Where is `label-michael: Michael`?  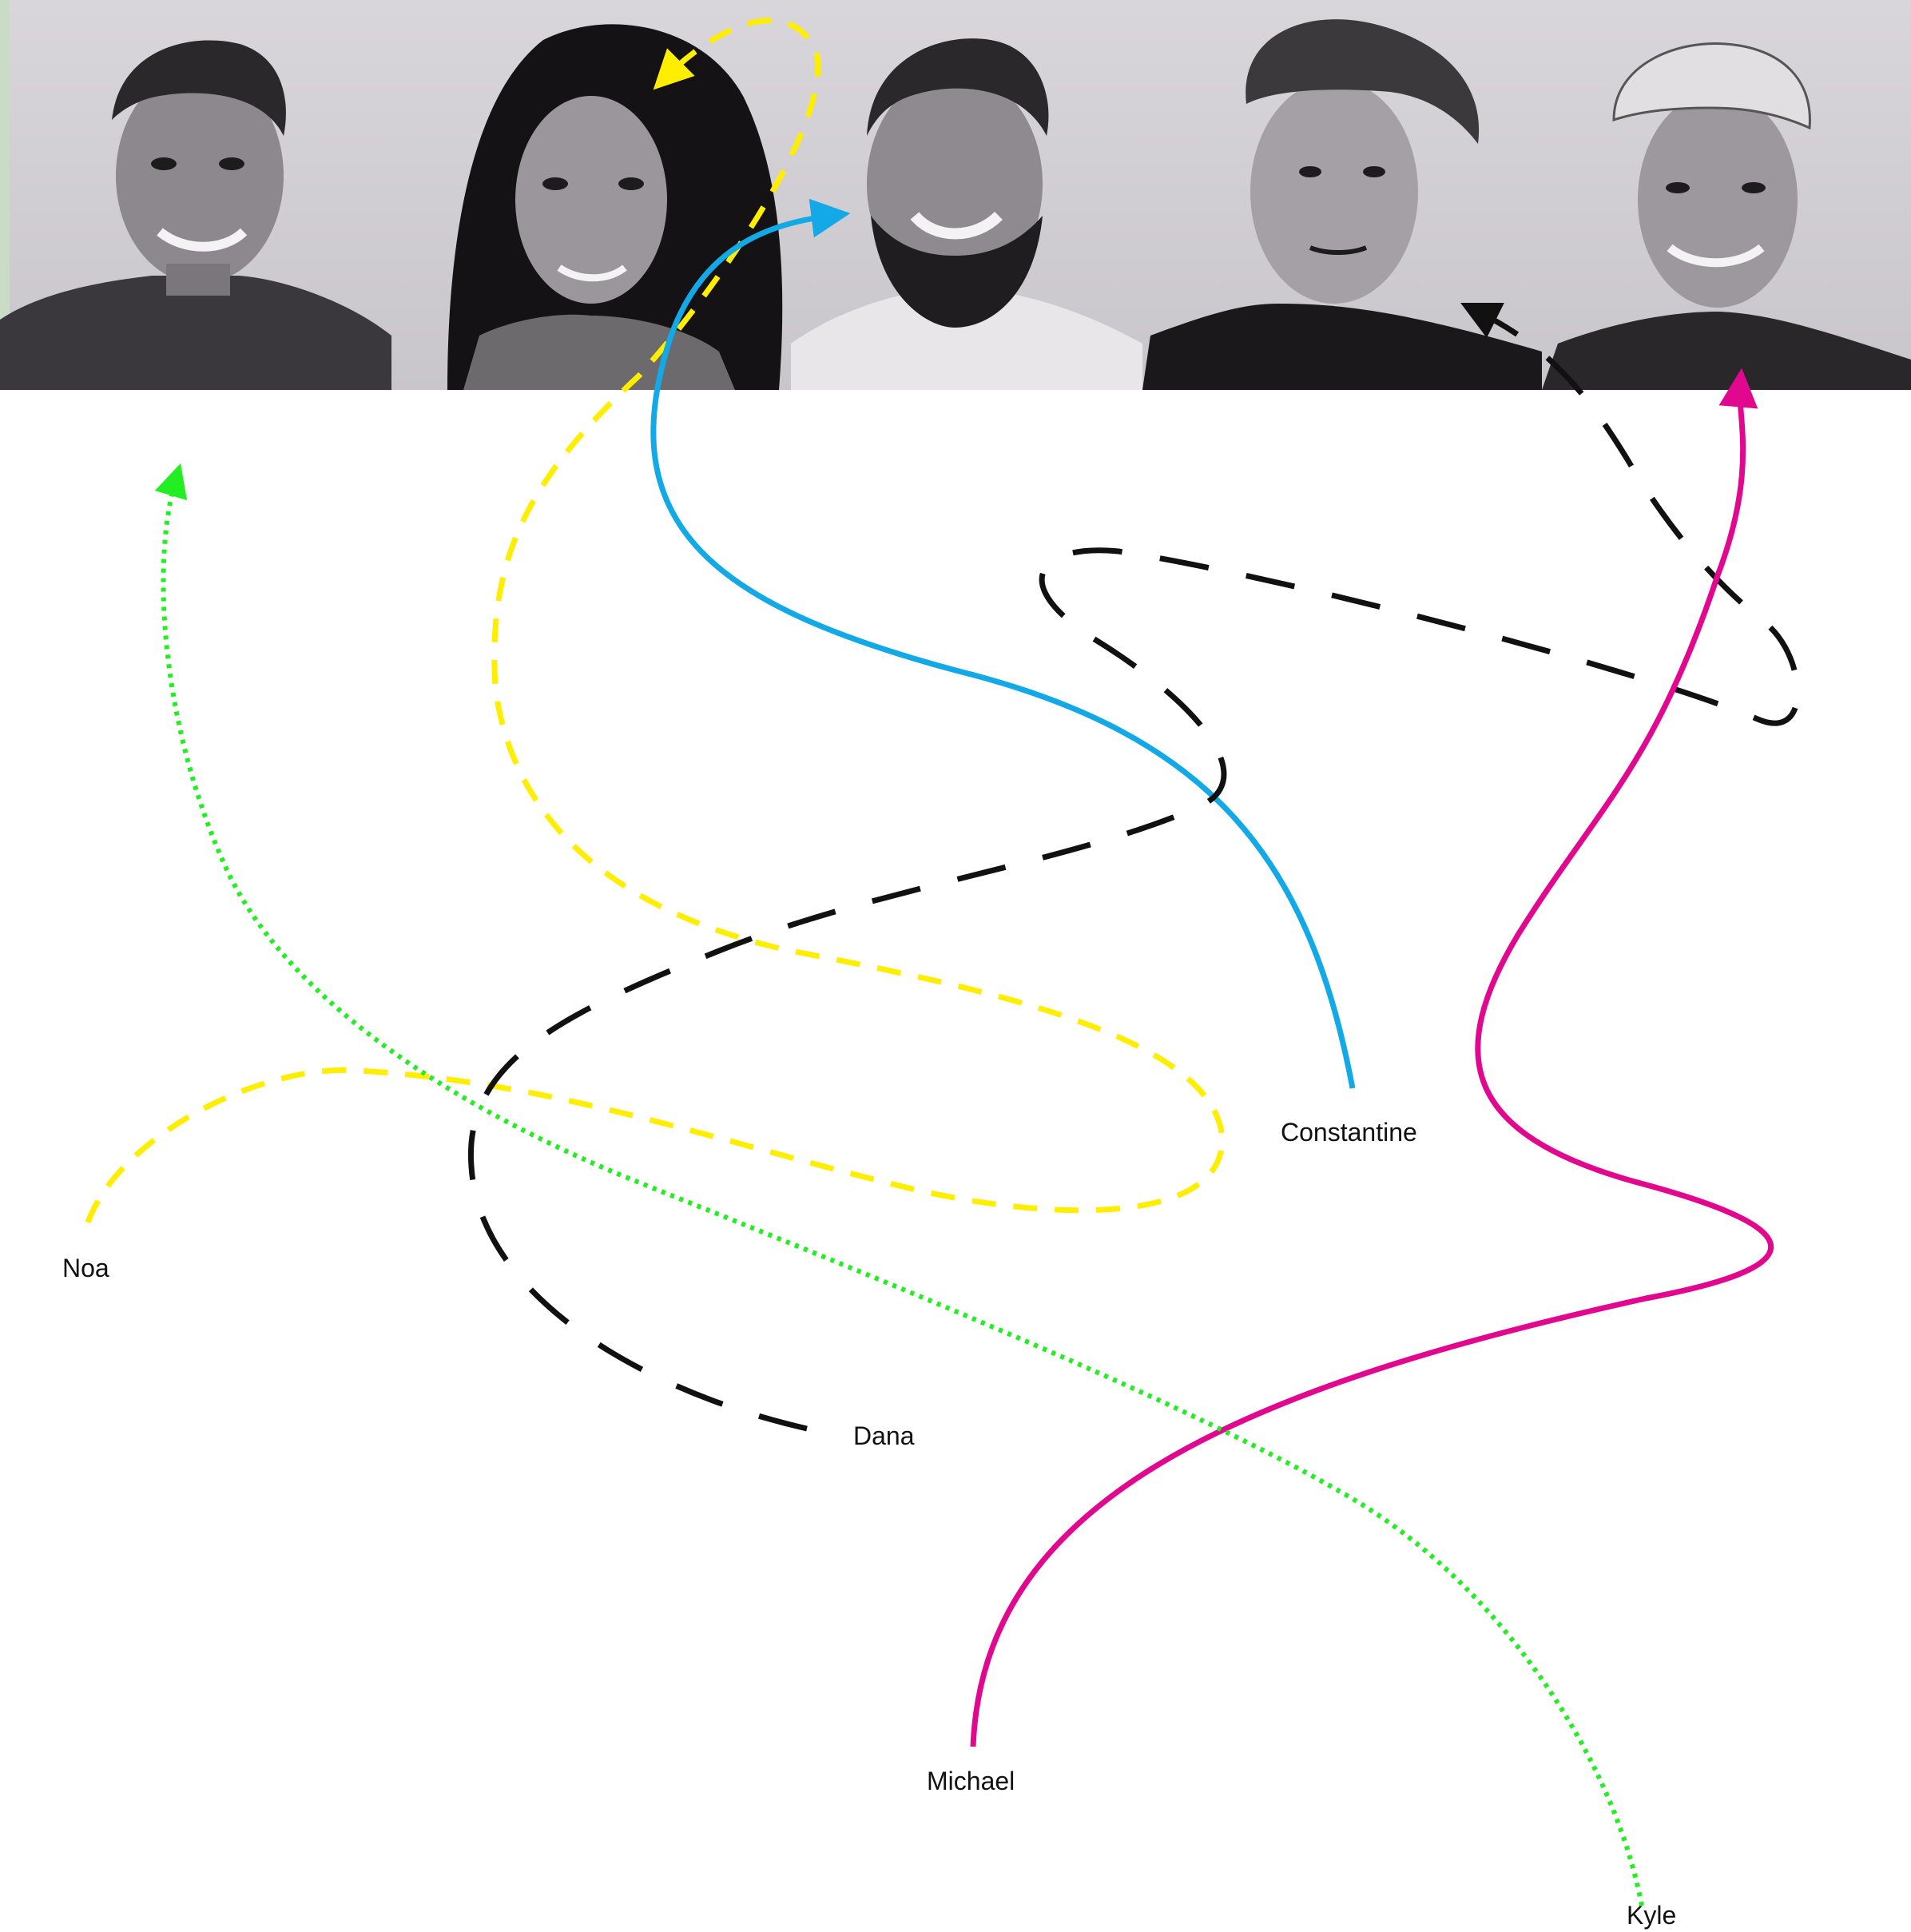 label-michael: Michael is located at coordinates (971, 1781).